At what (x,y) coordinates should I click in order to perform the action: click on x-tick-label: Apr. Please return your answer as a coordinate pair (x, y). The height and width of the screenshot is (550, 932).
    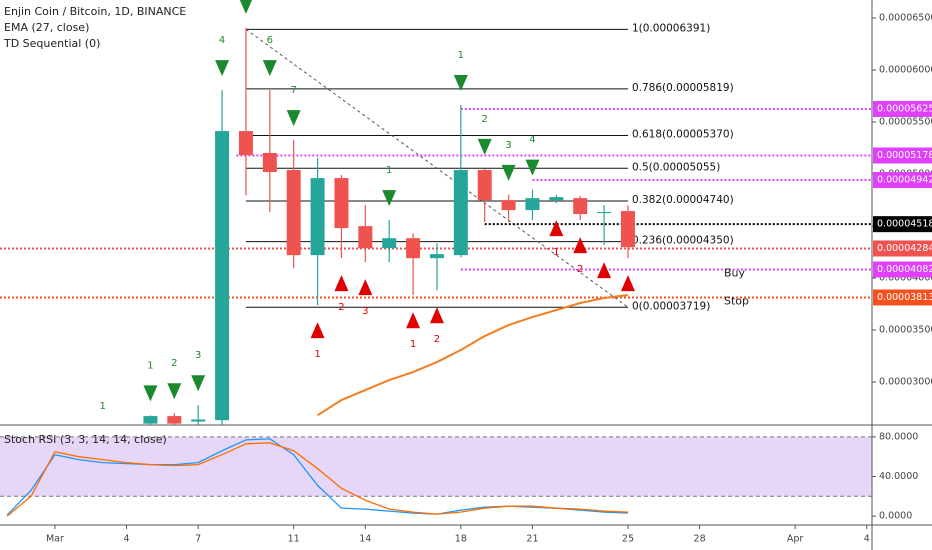
    Looking at the image, I should click on (795, 539).